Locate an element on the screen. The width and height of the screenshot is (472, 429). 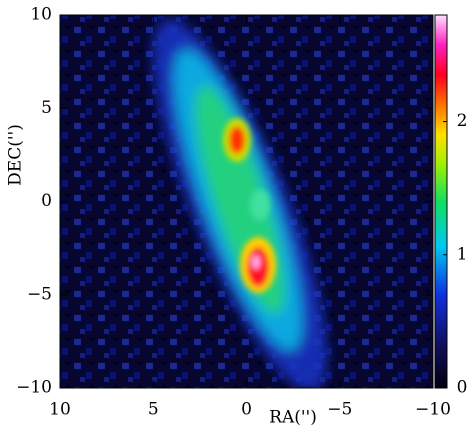
colorbar is located at coordinates (441, 201).